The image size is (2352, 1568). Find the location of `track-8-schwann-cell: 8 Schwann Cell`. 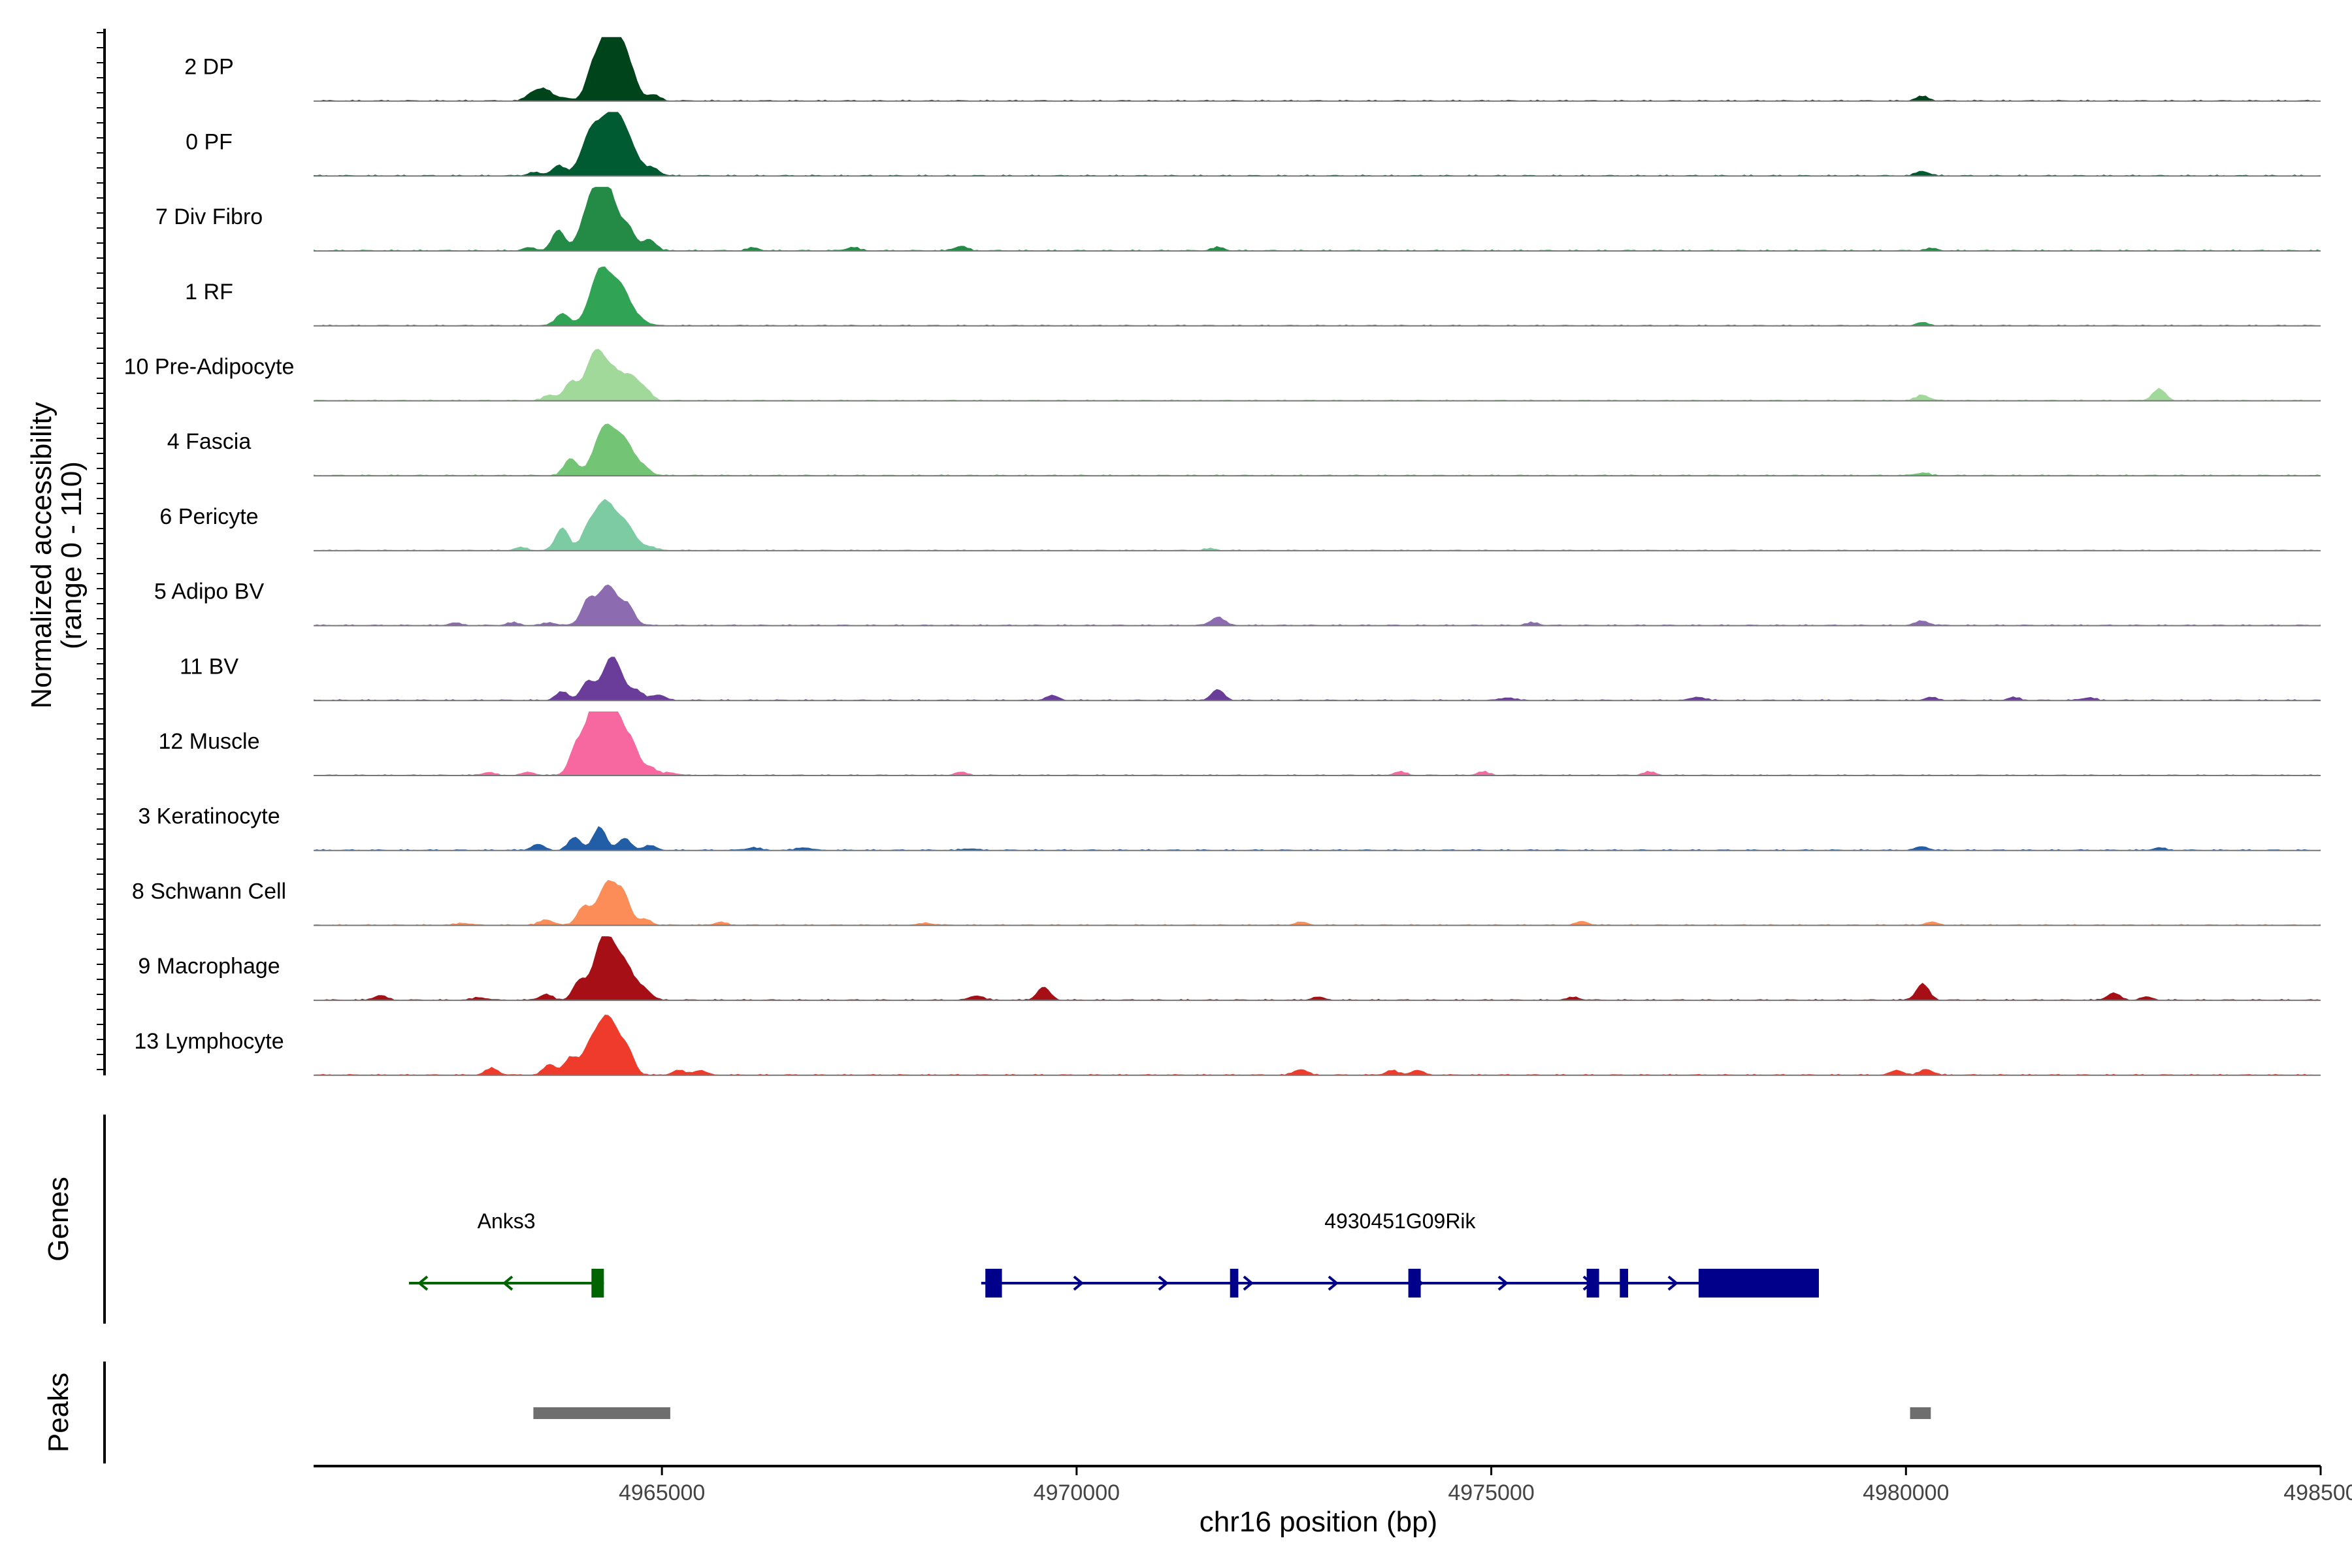

track-8-schwann-cell: 8 Schwann Cell is located at coordinates (1226, 902).